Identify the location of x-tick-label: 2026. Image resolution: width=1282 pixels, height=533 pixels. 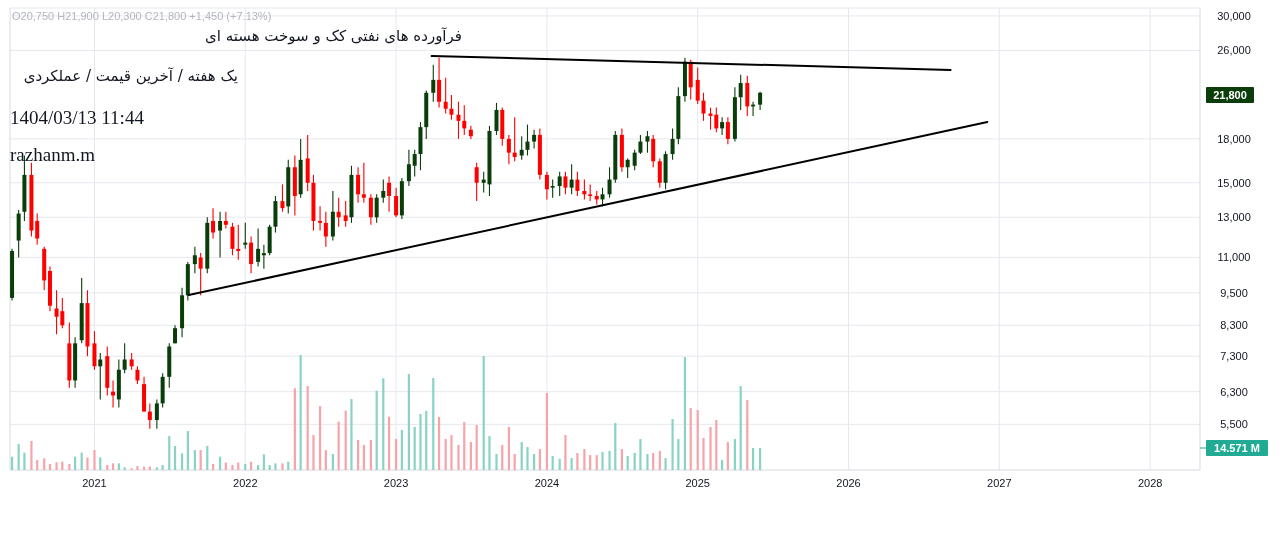
(848, 483).